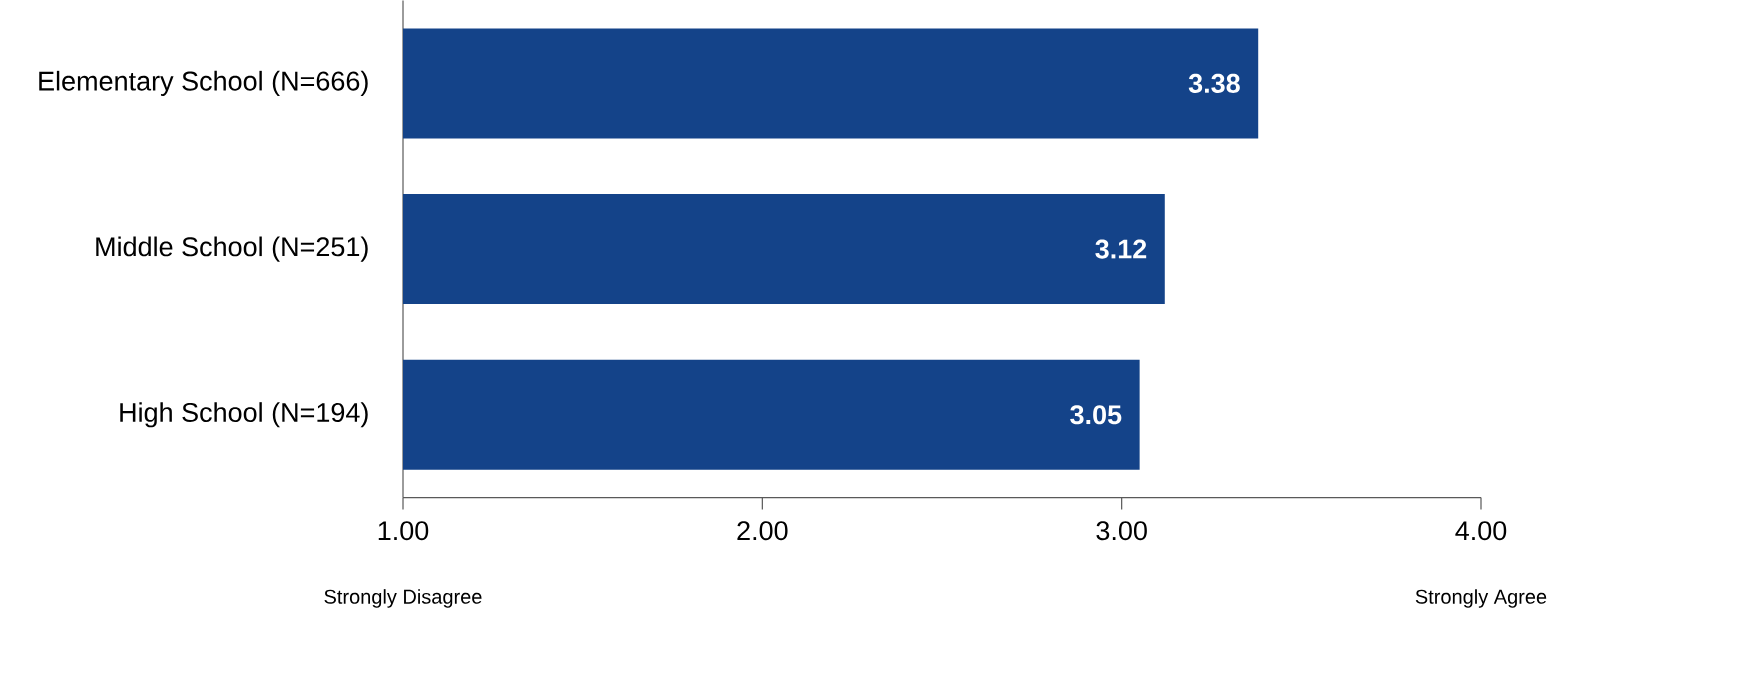  I want to click on y-tick-label: Middle School (N=251), so click(232, 249).